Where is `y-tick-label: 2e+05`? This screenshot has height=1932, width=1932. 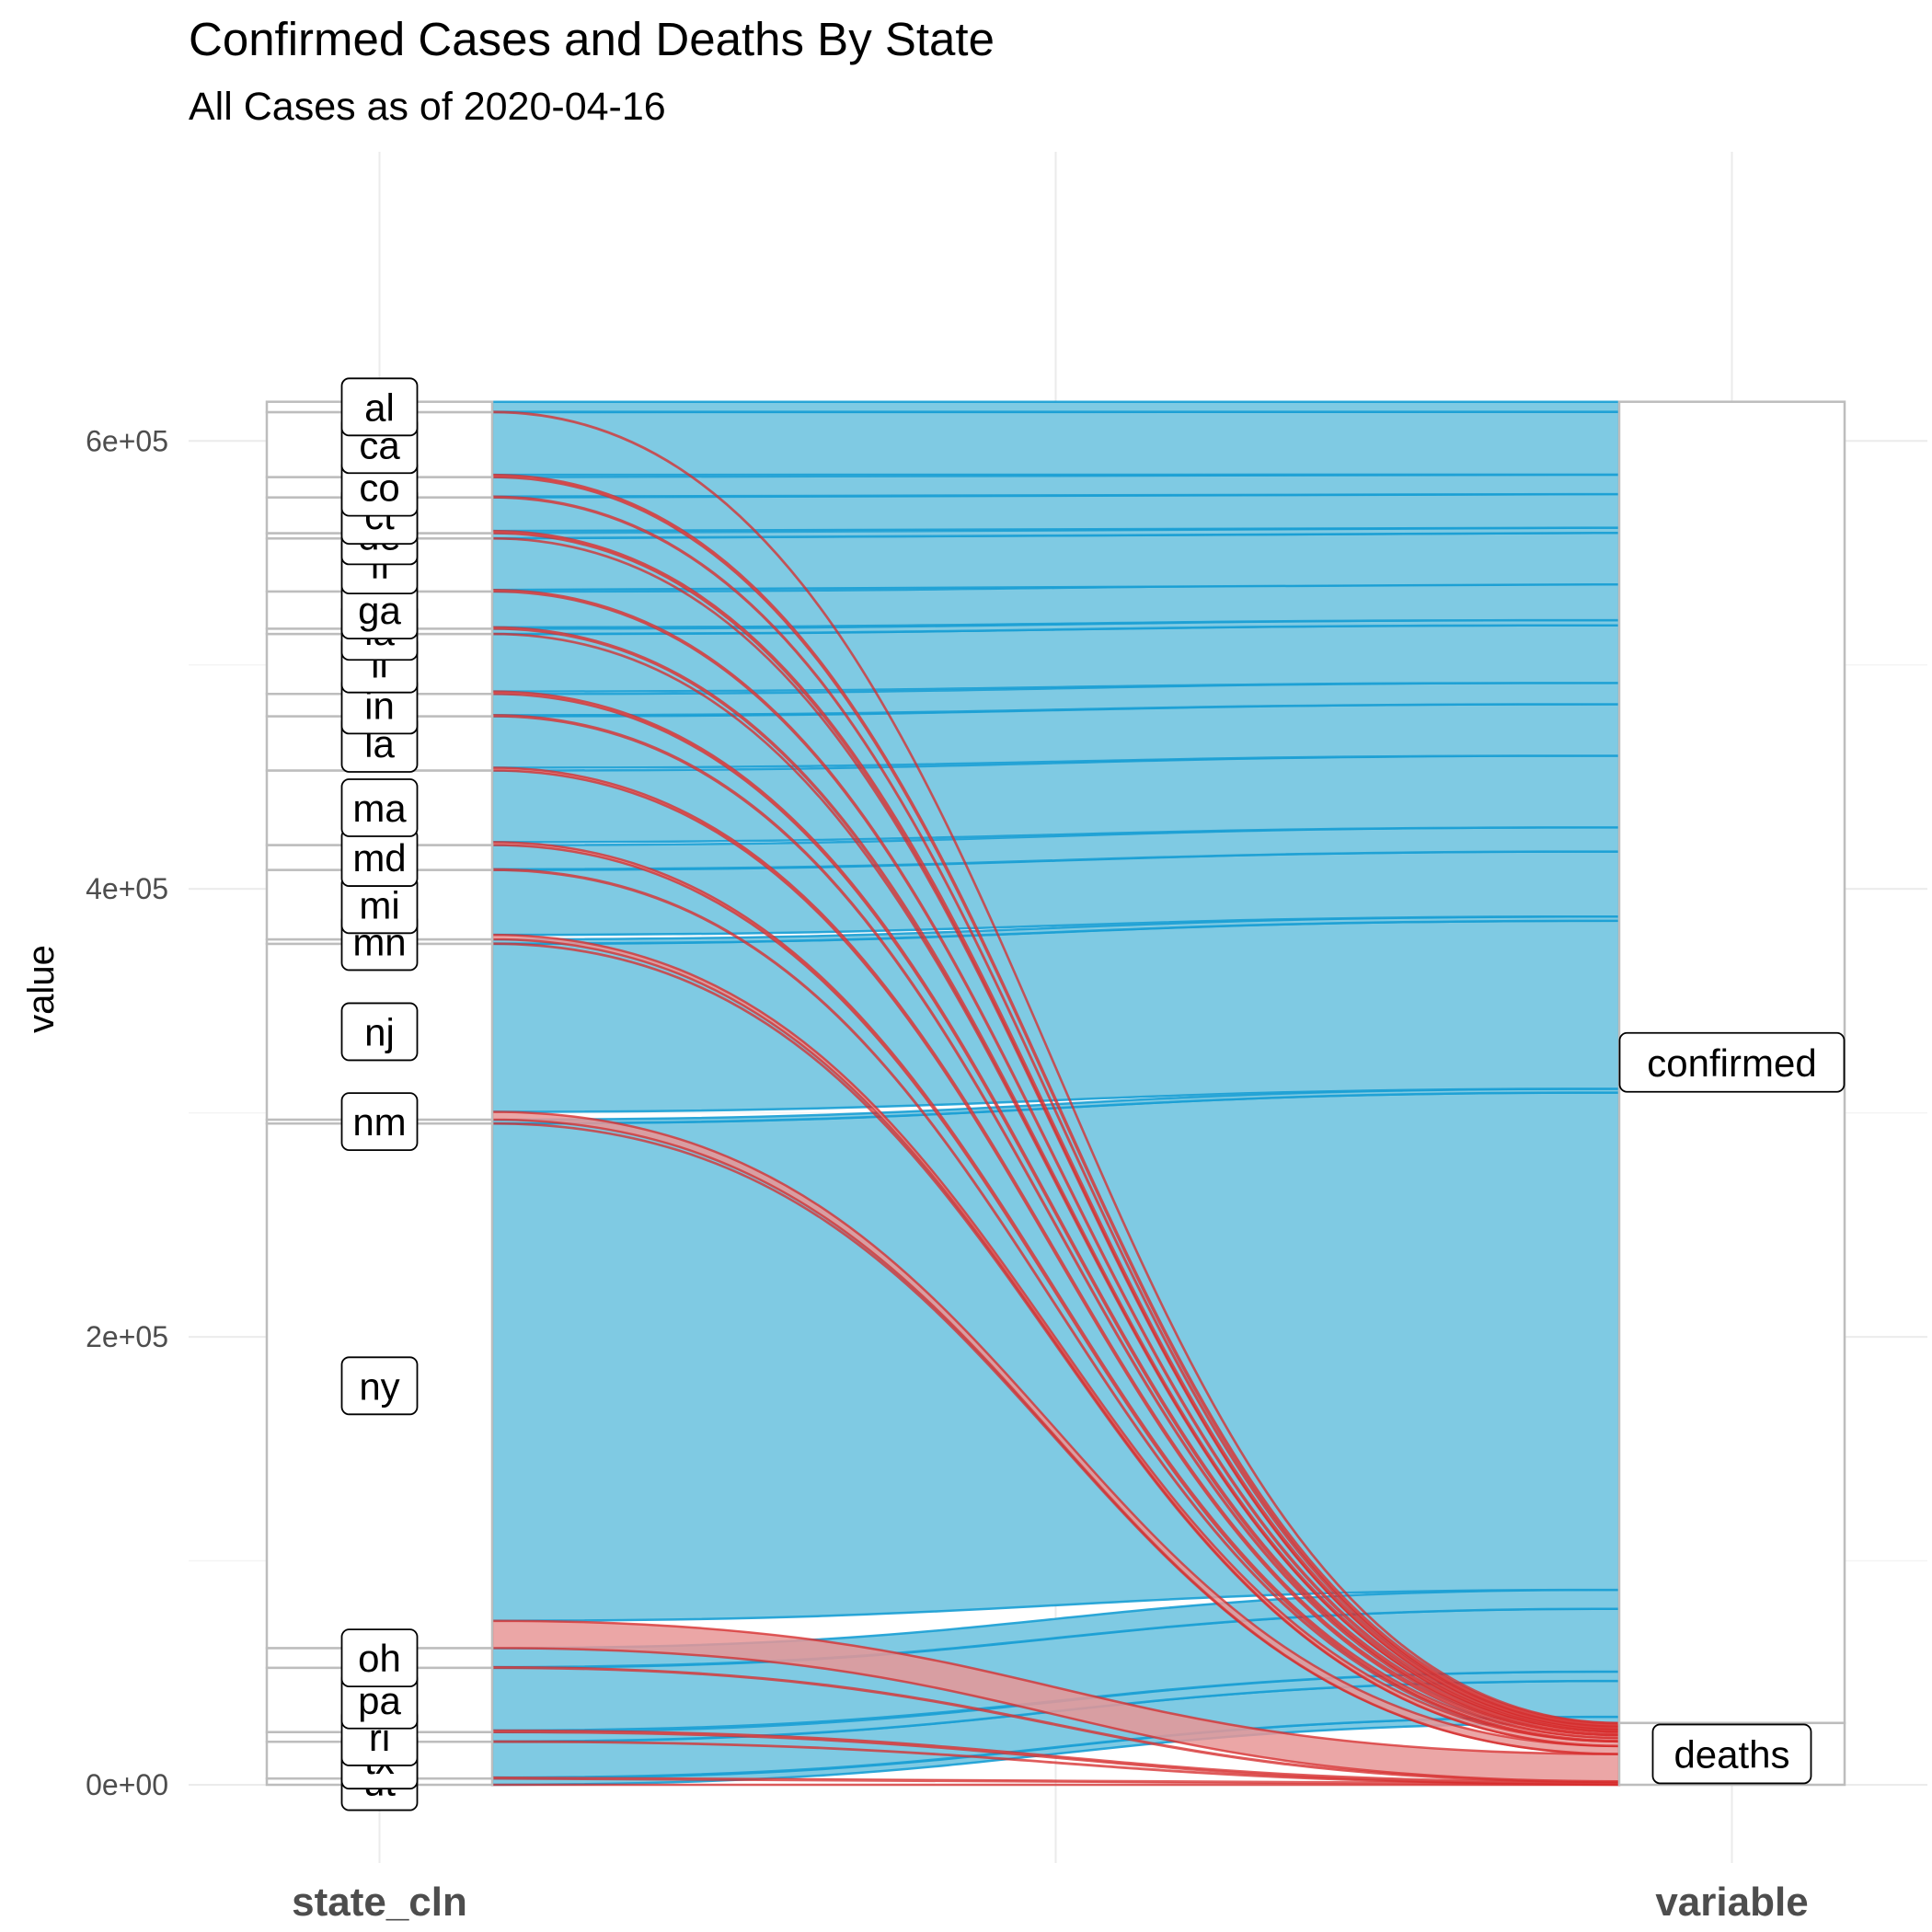 y-tick-label: 2e+05 is located at coordinates (127, 1336).